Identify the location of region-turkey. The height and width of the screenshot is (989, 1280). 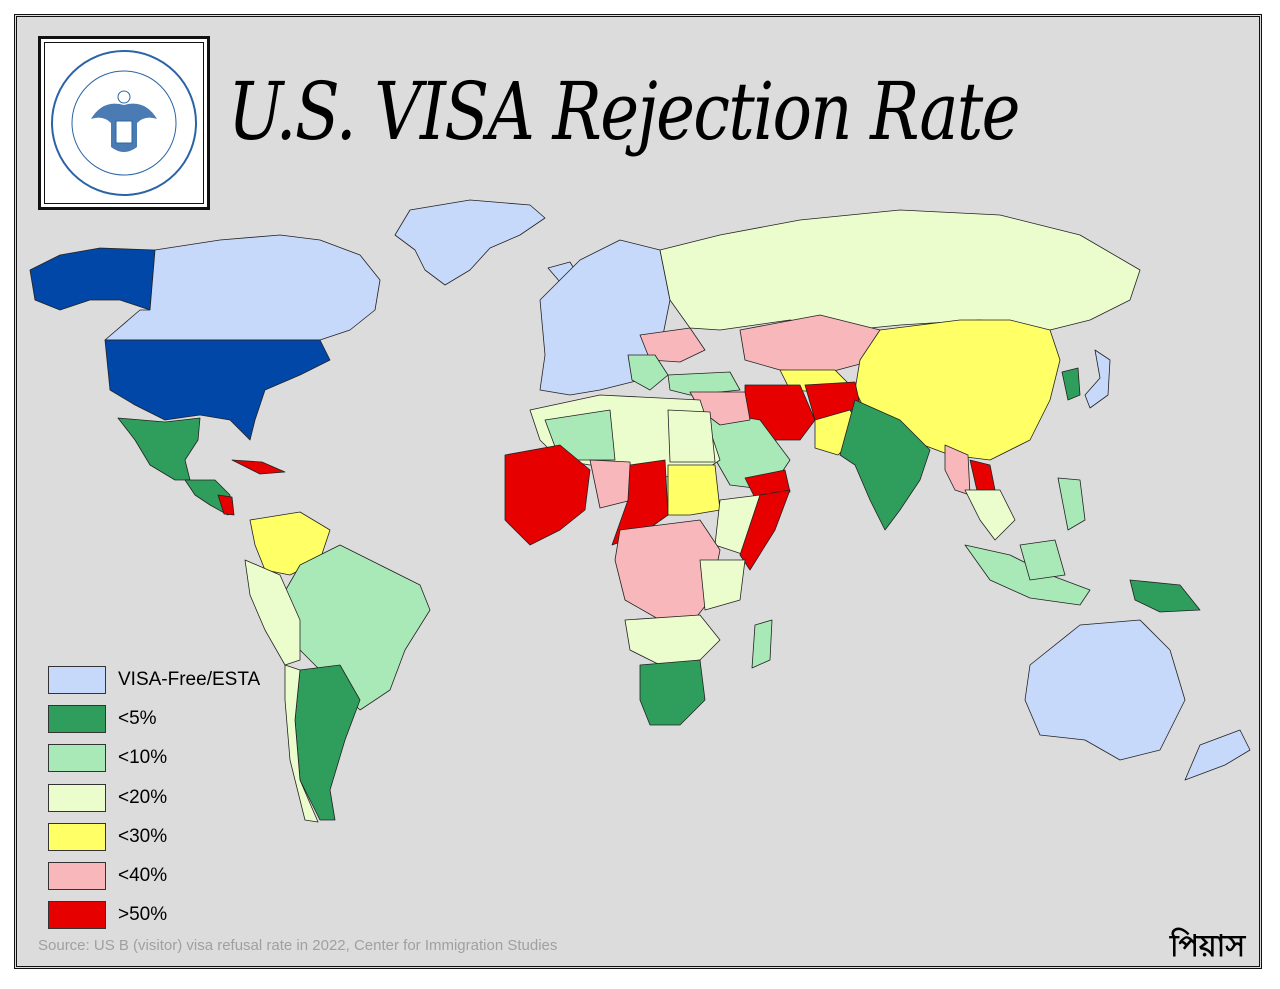
(704, 383).